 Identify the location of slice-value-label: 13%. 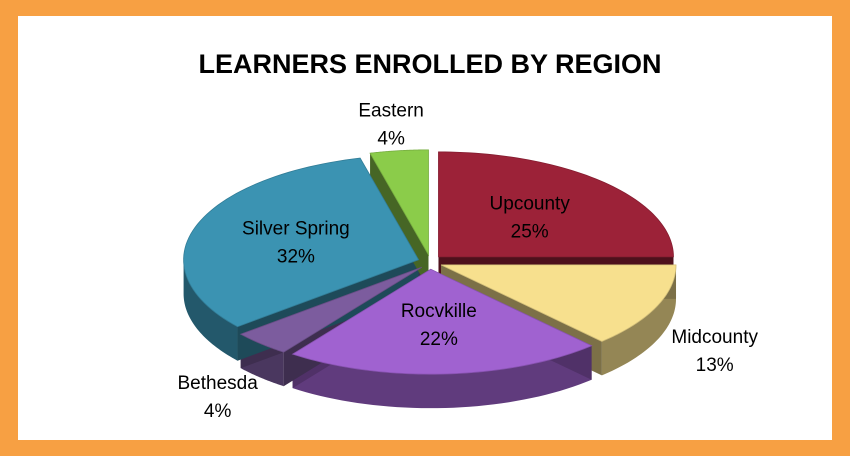
(715, 365).